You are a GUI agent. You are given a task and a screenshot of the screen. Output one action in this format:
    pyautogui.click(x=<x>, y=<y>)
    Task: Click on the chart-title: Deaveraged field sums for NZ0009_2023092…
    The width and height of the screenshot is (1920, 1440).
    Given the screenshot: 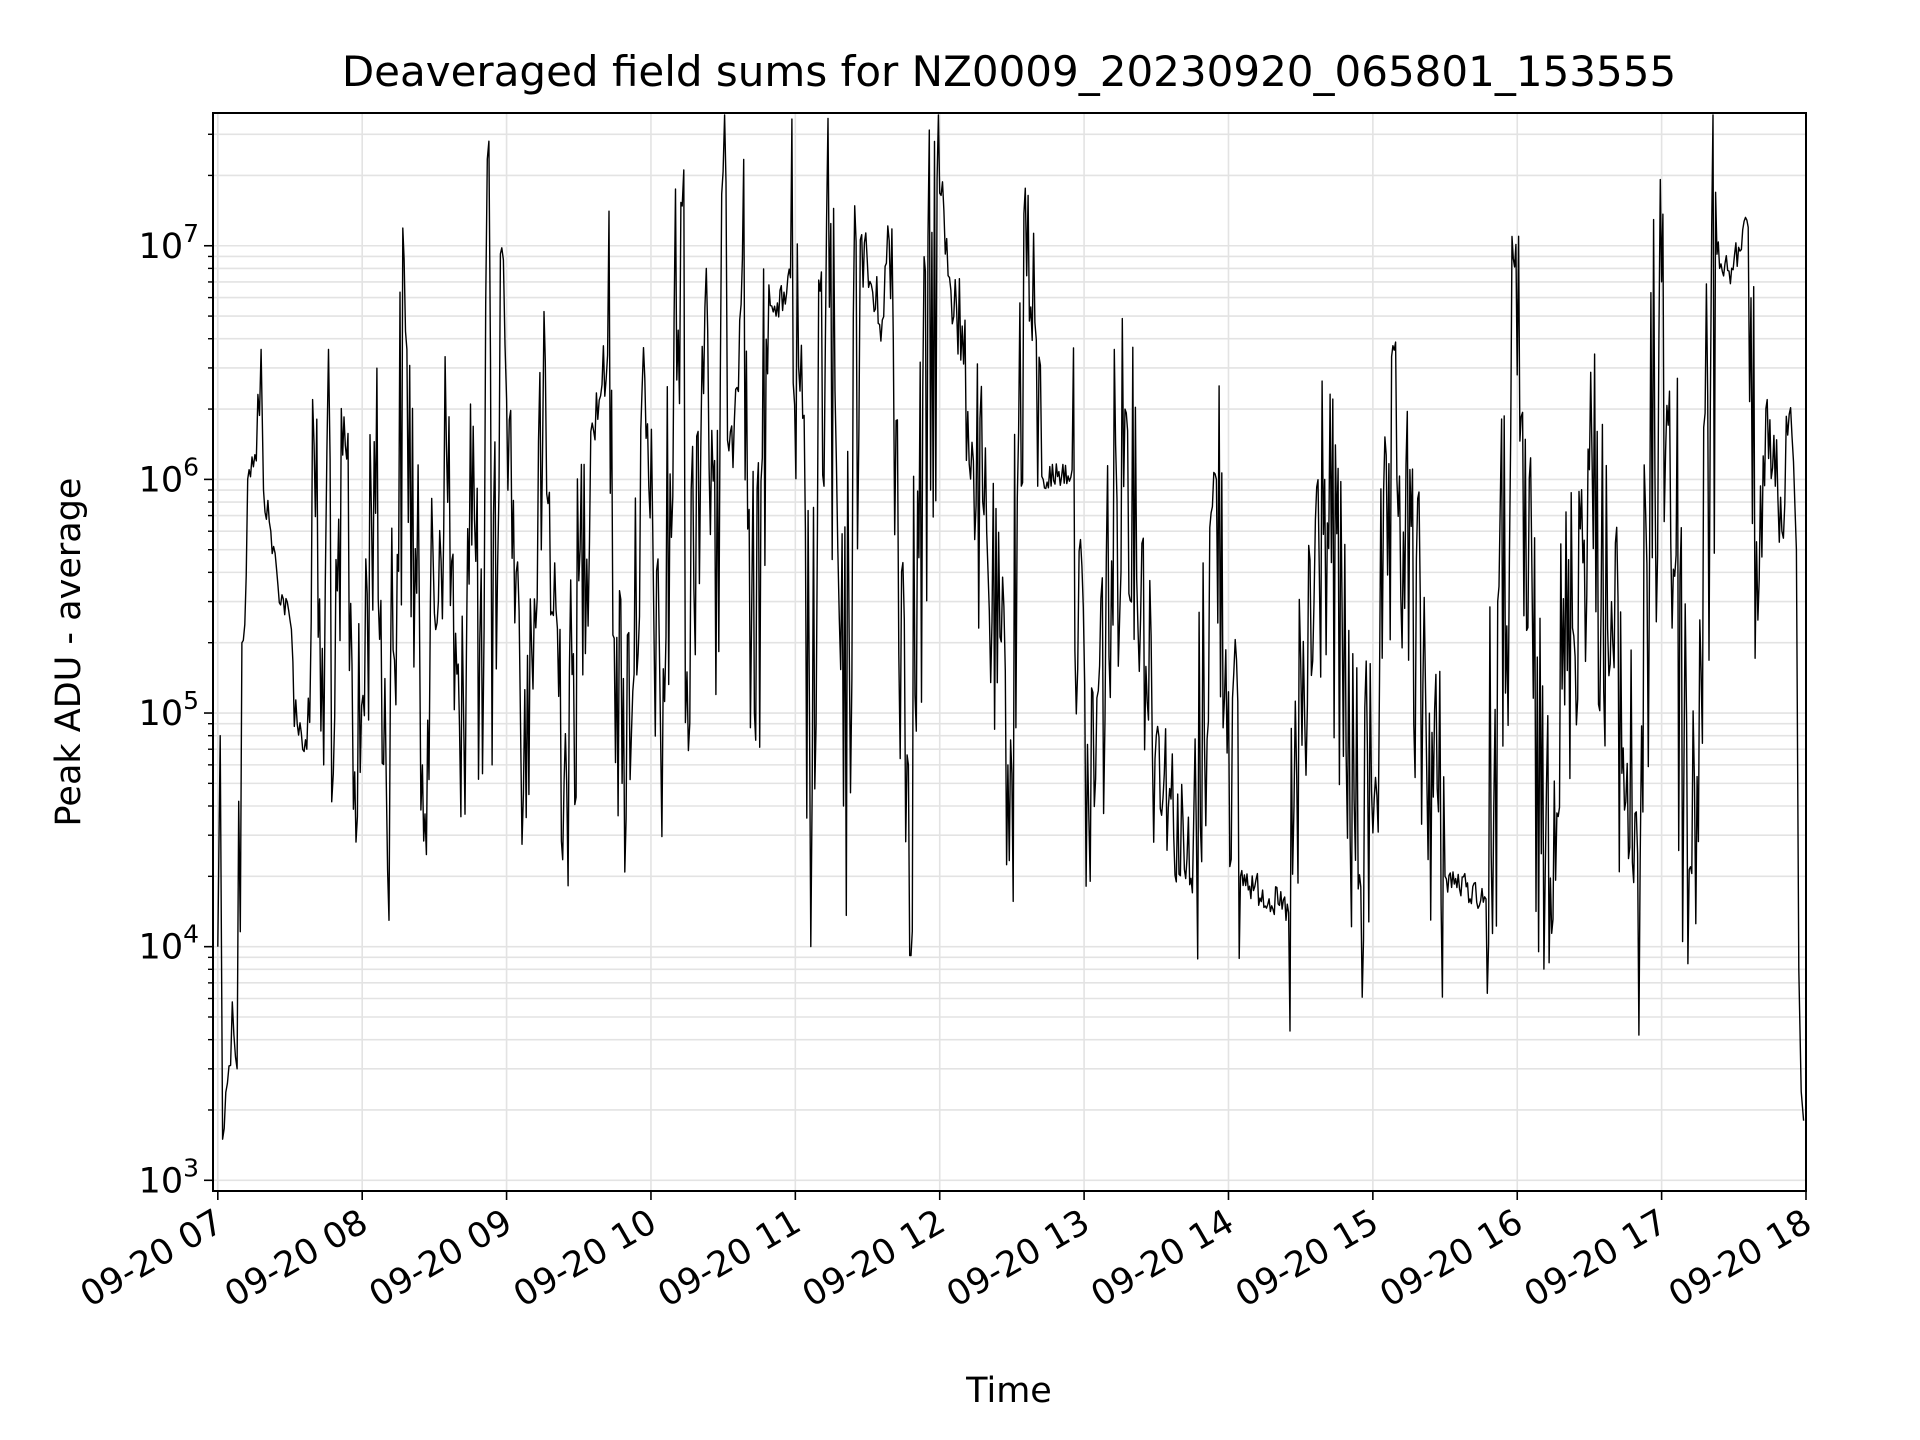 What is the action you would take?
    pyautogui.click(x=1009, y=71)
    